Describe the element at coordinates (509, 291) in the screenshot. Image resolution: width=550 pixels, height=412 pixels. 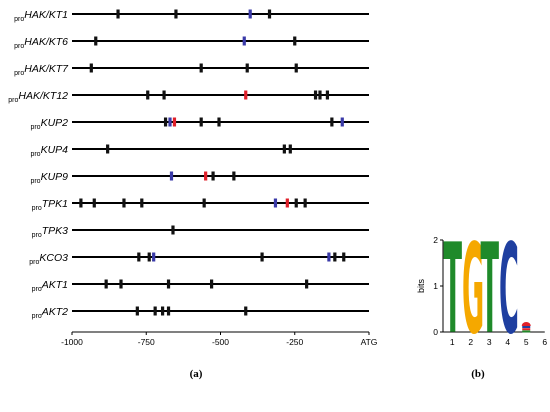
I see `logo-letter: C` at that location.